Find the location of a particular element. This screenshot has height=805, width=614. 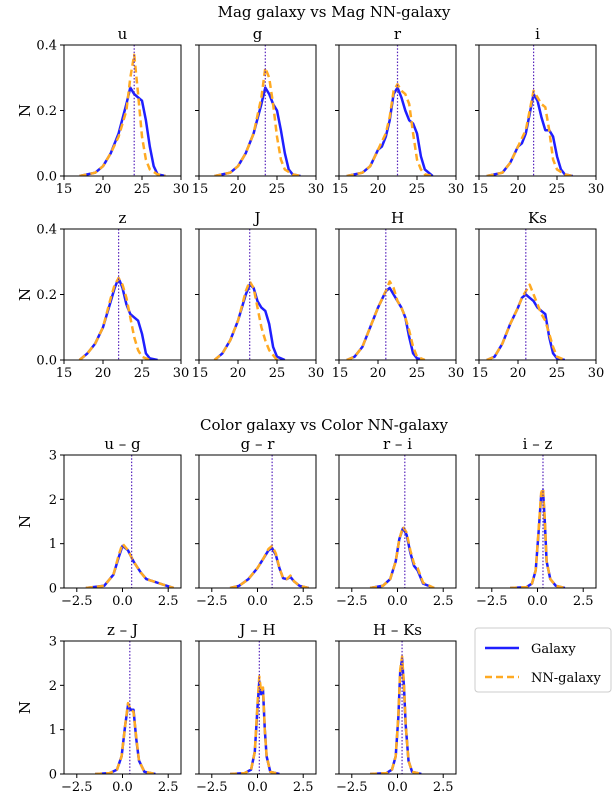

color-u-g-ylabel: N is located at coordinates (25, 521).